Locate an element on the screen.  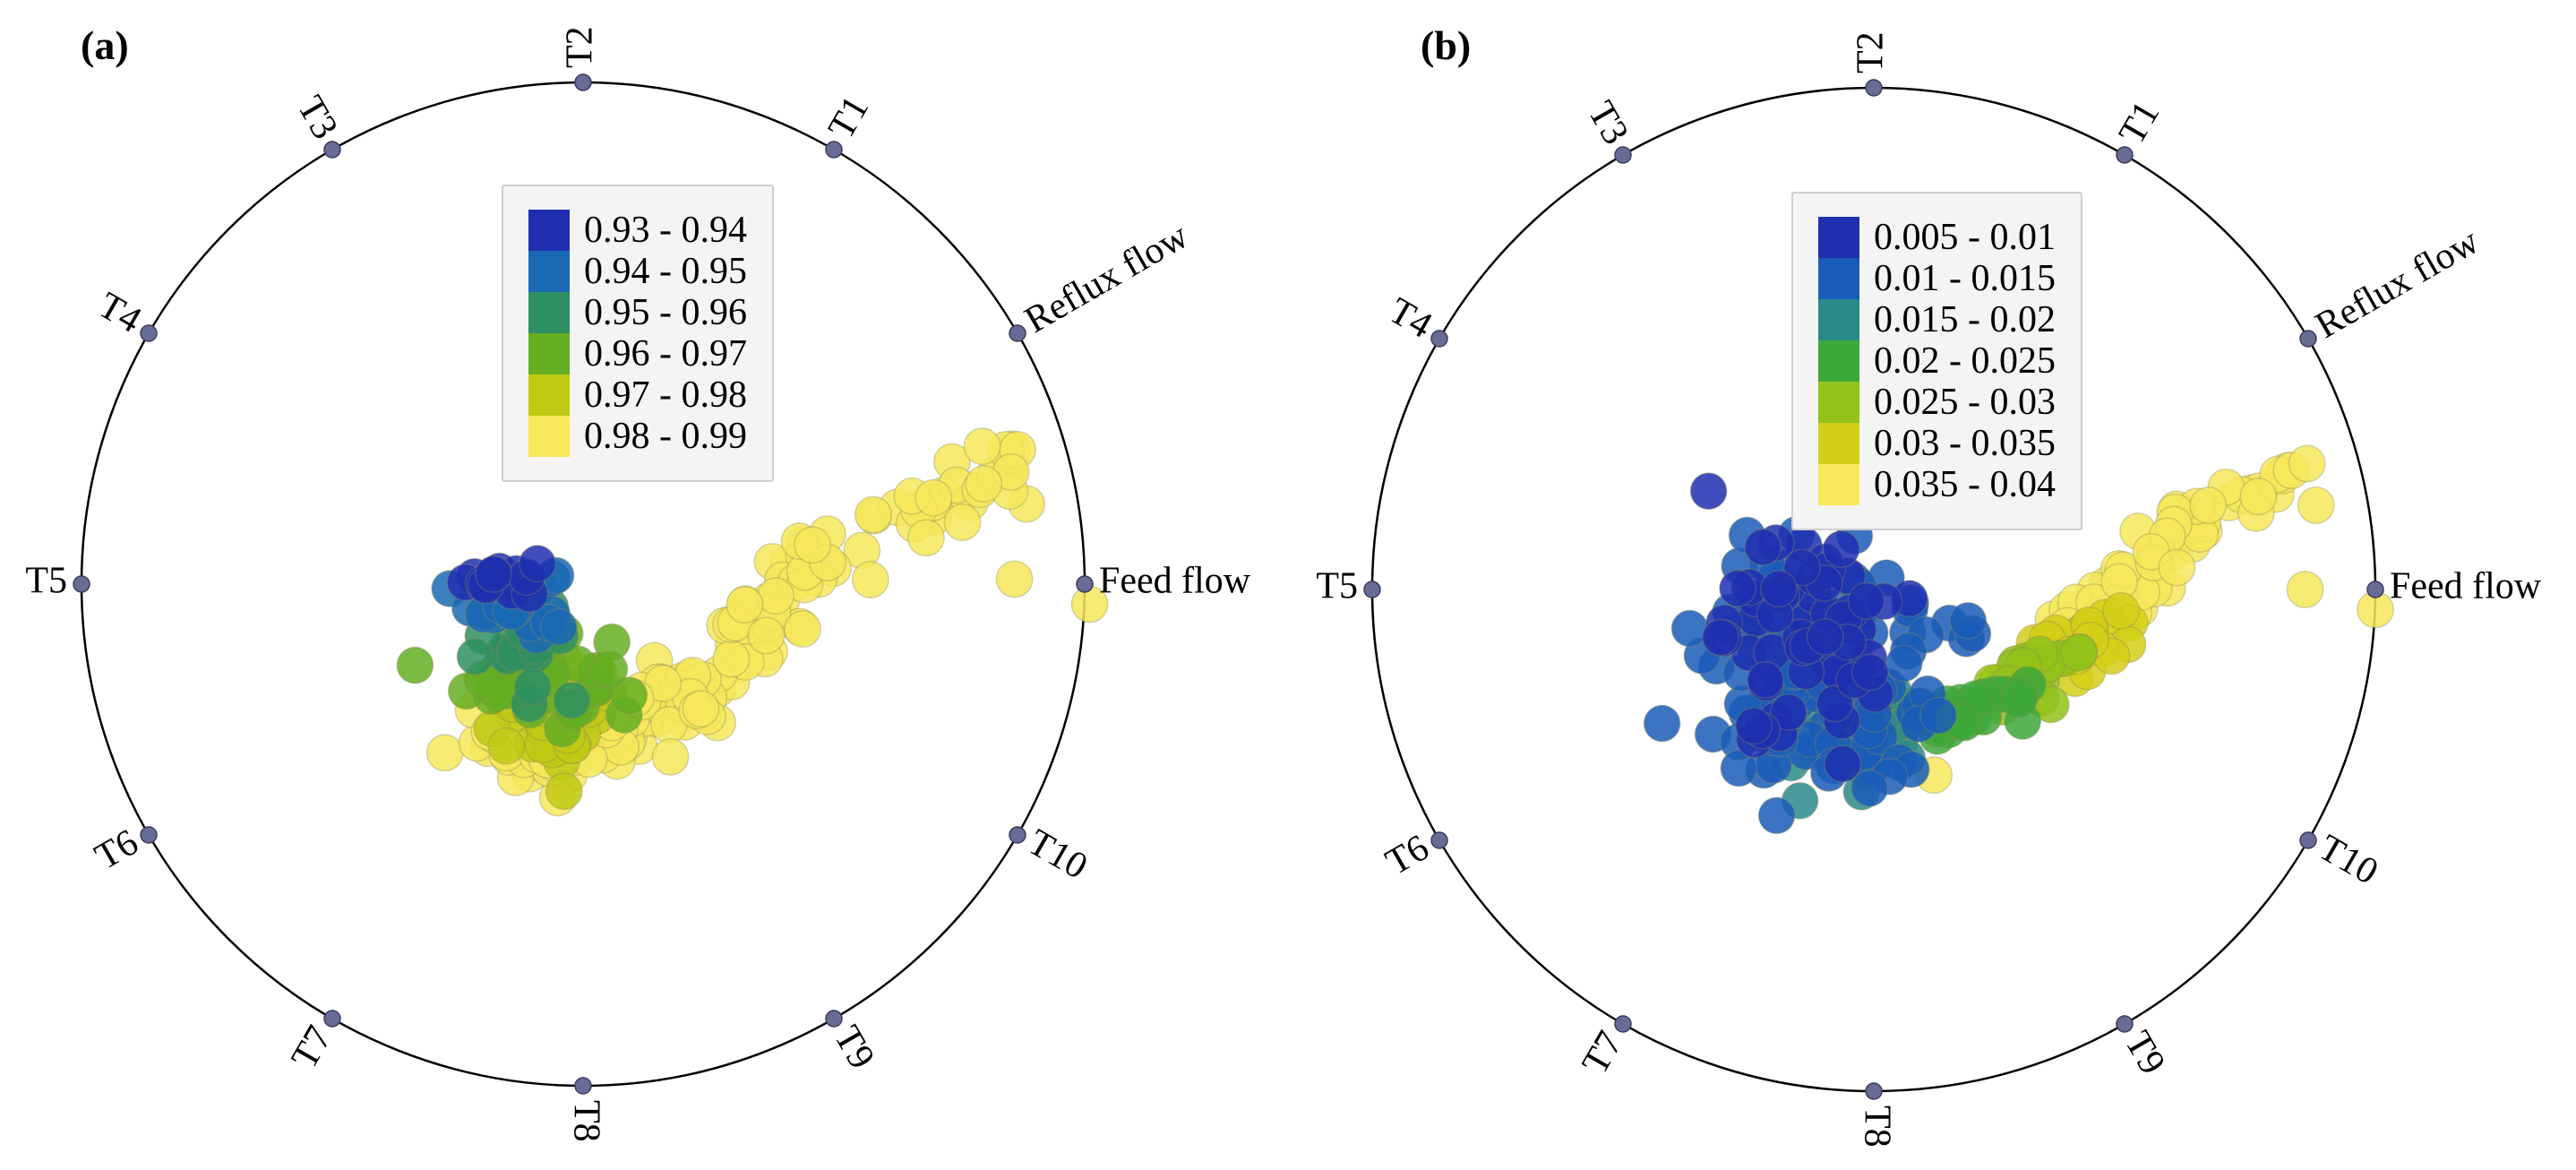
legend-label: 0.93 - 0.94 is located at coordinates (665, 230).